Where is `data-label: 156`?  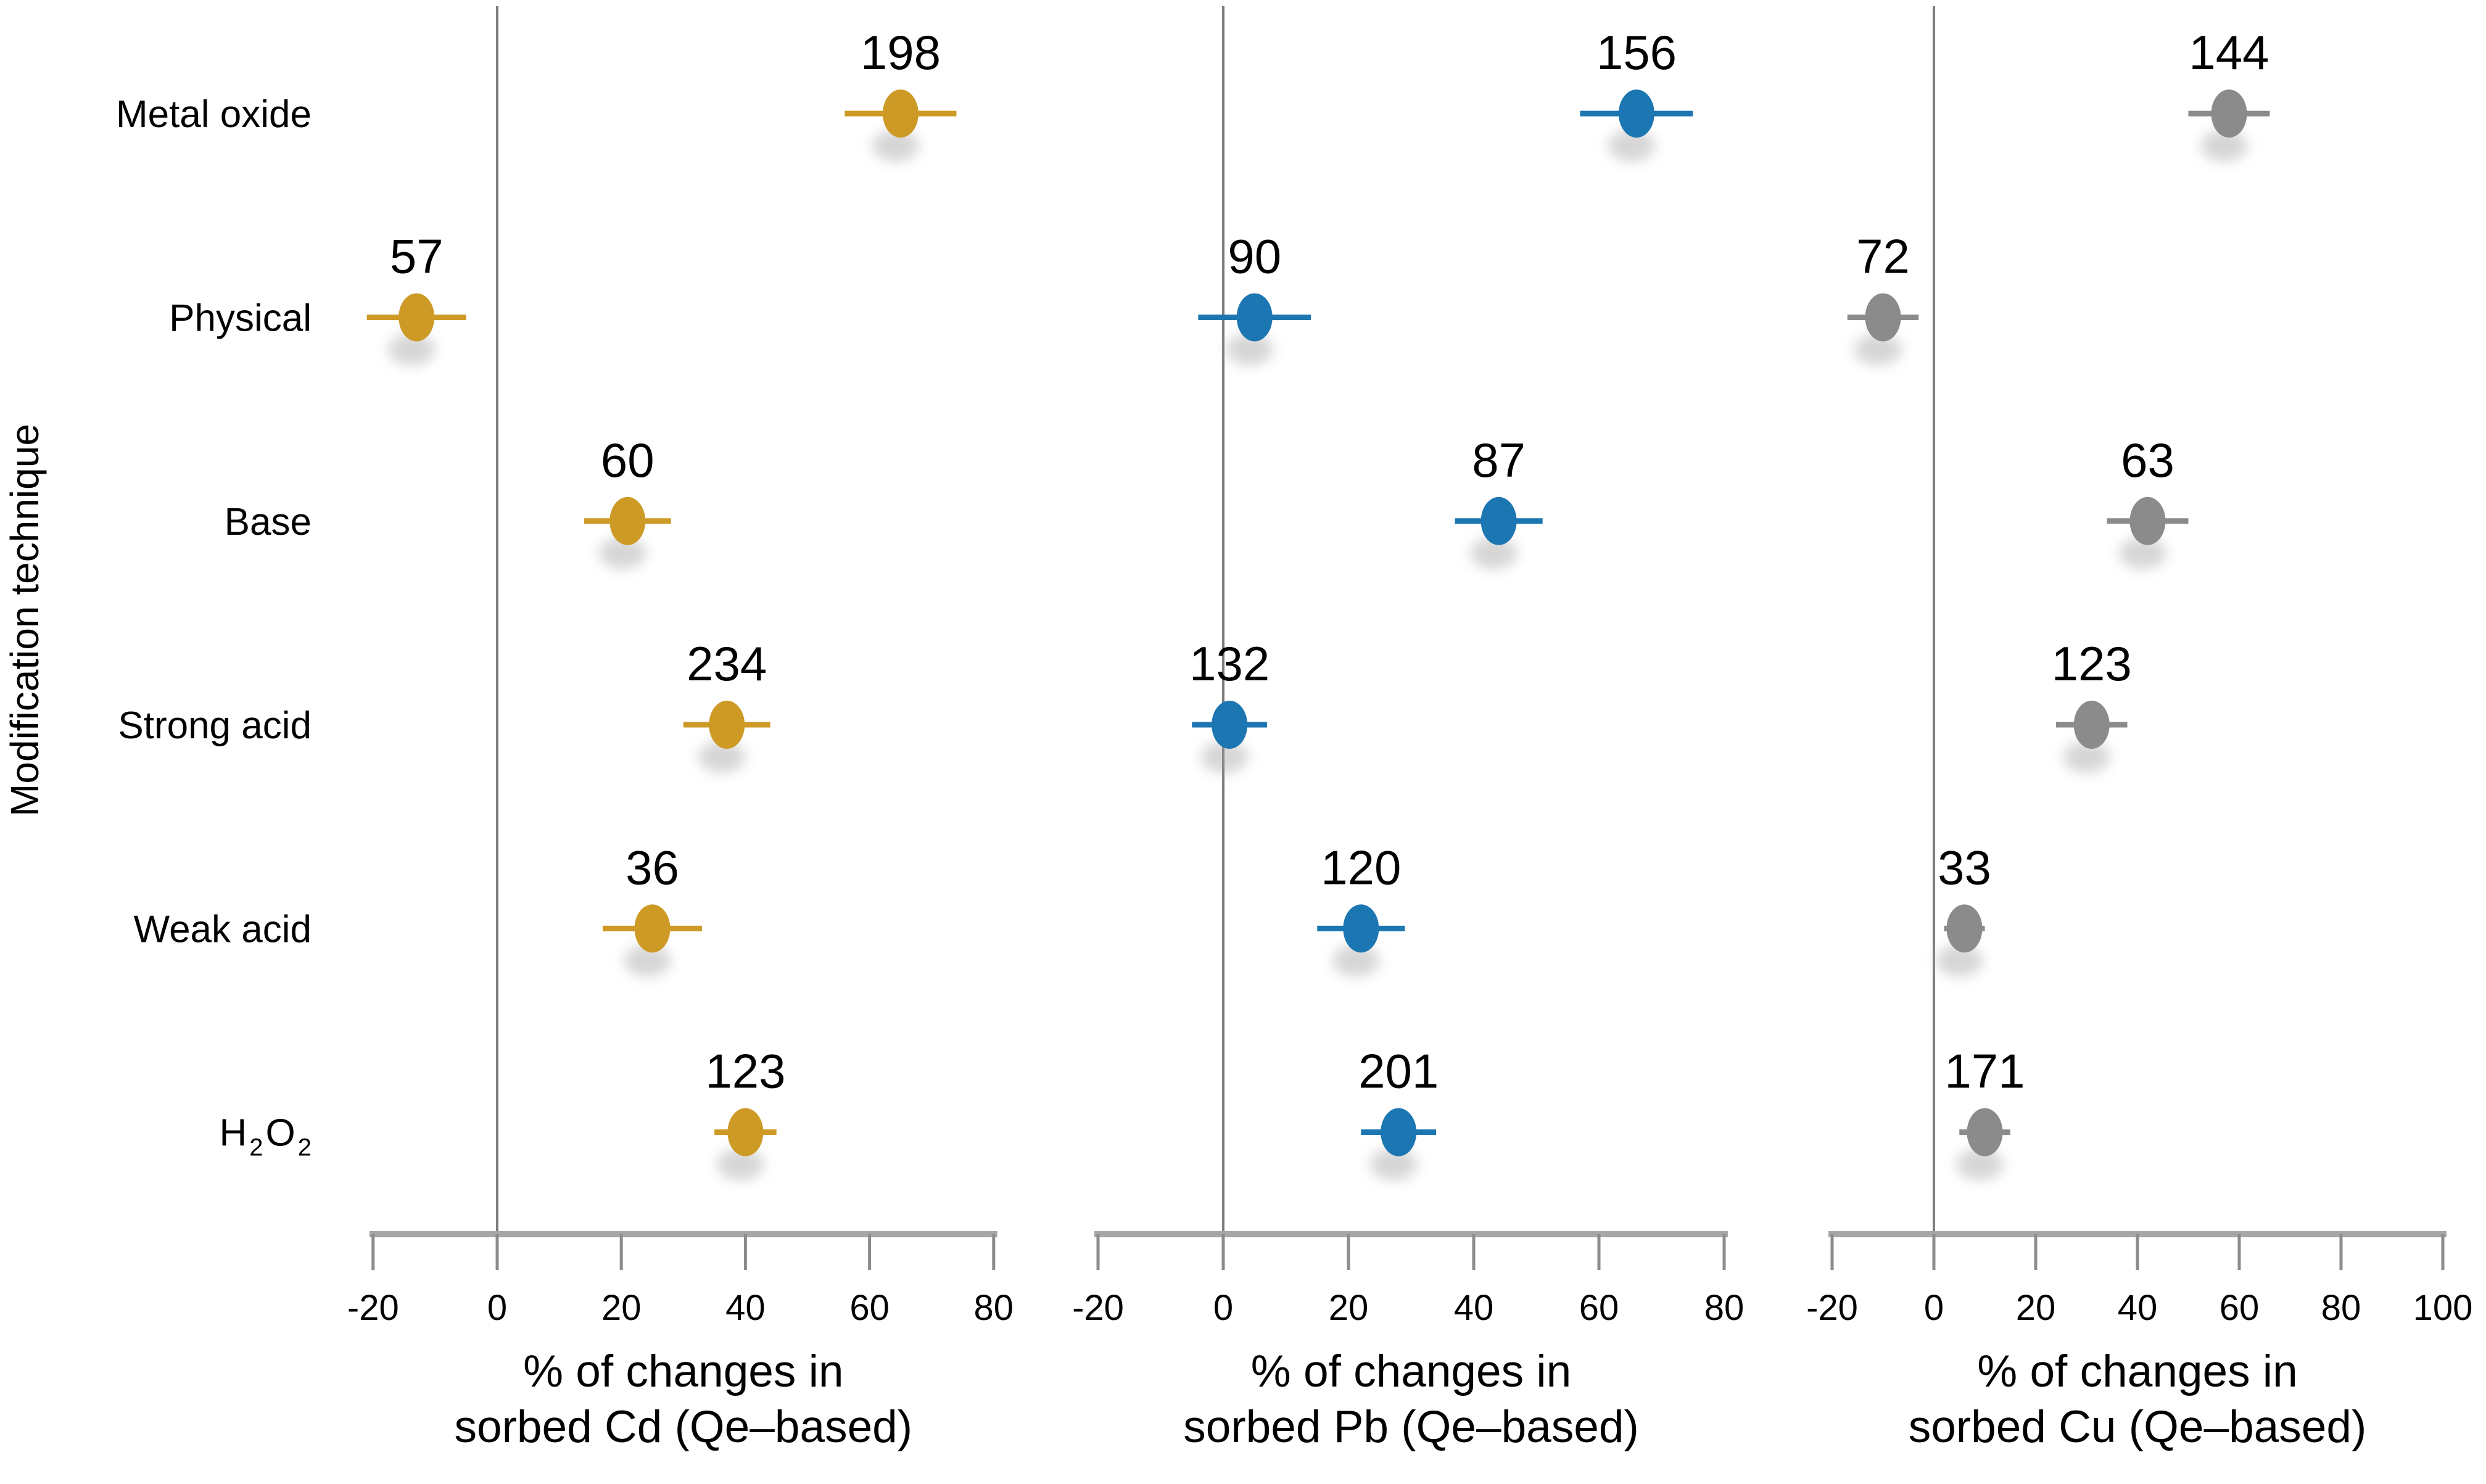 data-label: 156 is located at coordinates (1637, 52).